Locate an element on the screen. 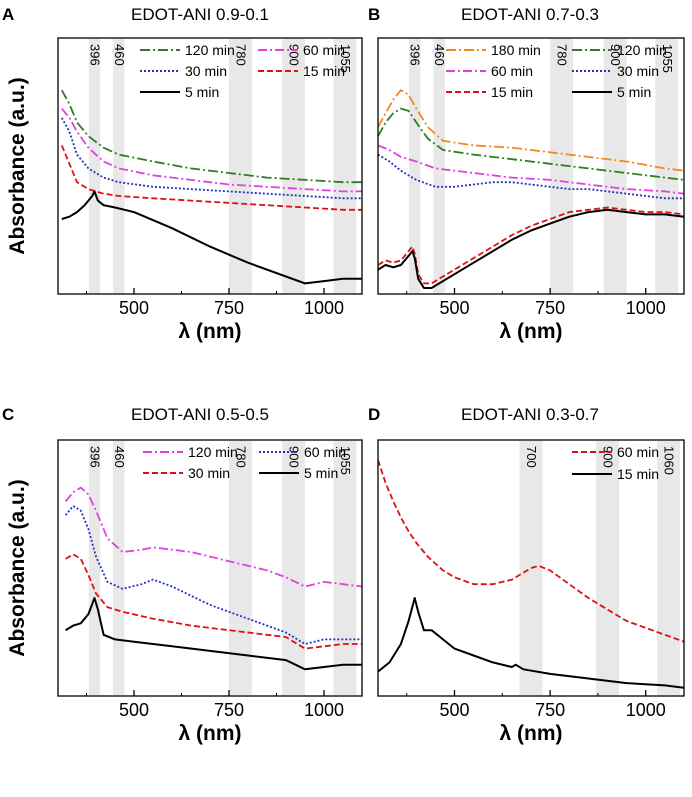 This screenshot has width=692, height=797. band-label-1060: 1060 is located at coordinates (669, 460).